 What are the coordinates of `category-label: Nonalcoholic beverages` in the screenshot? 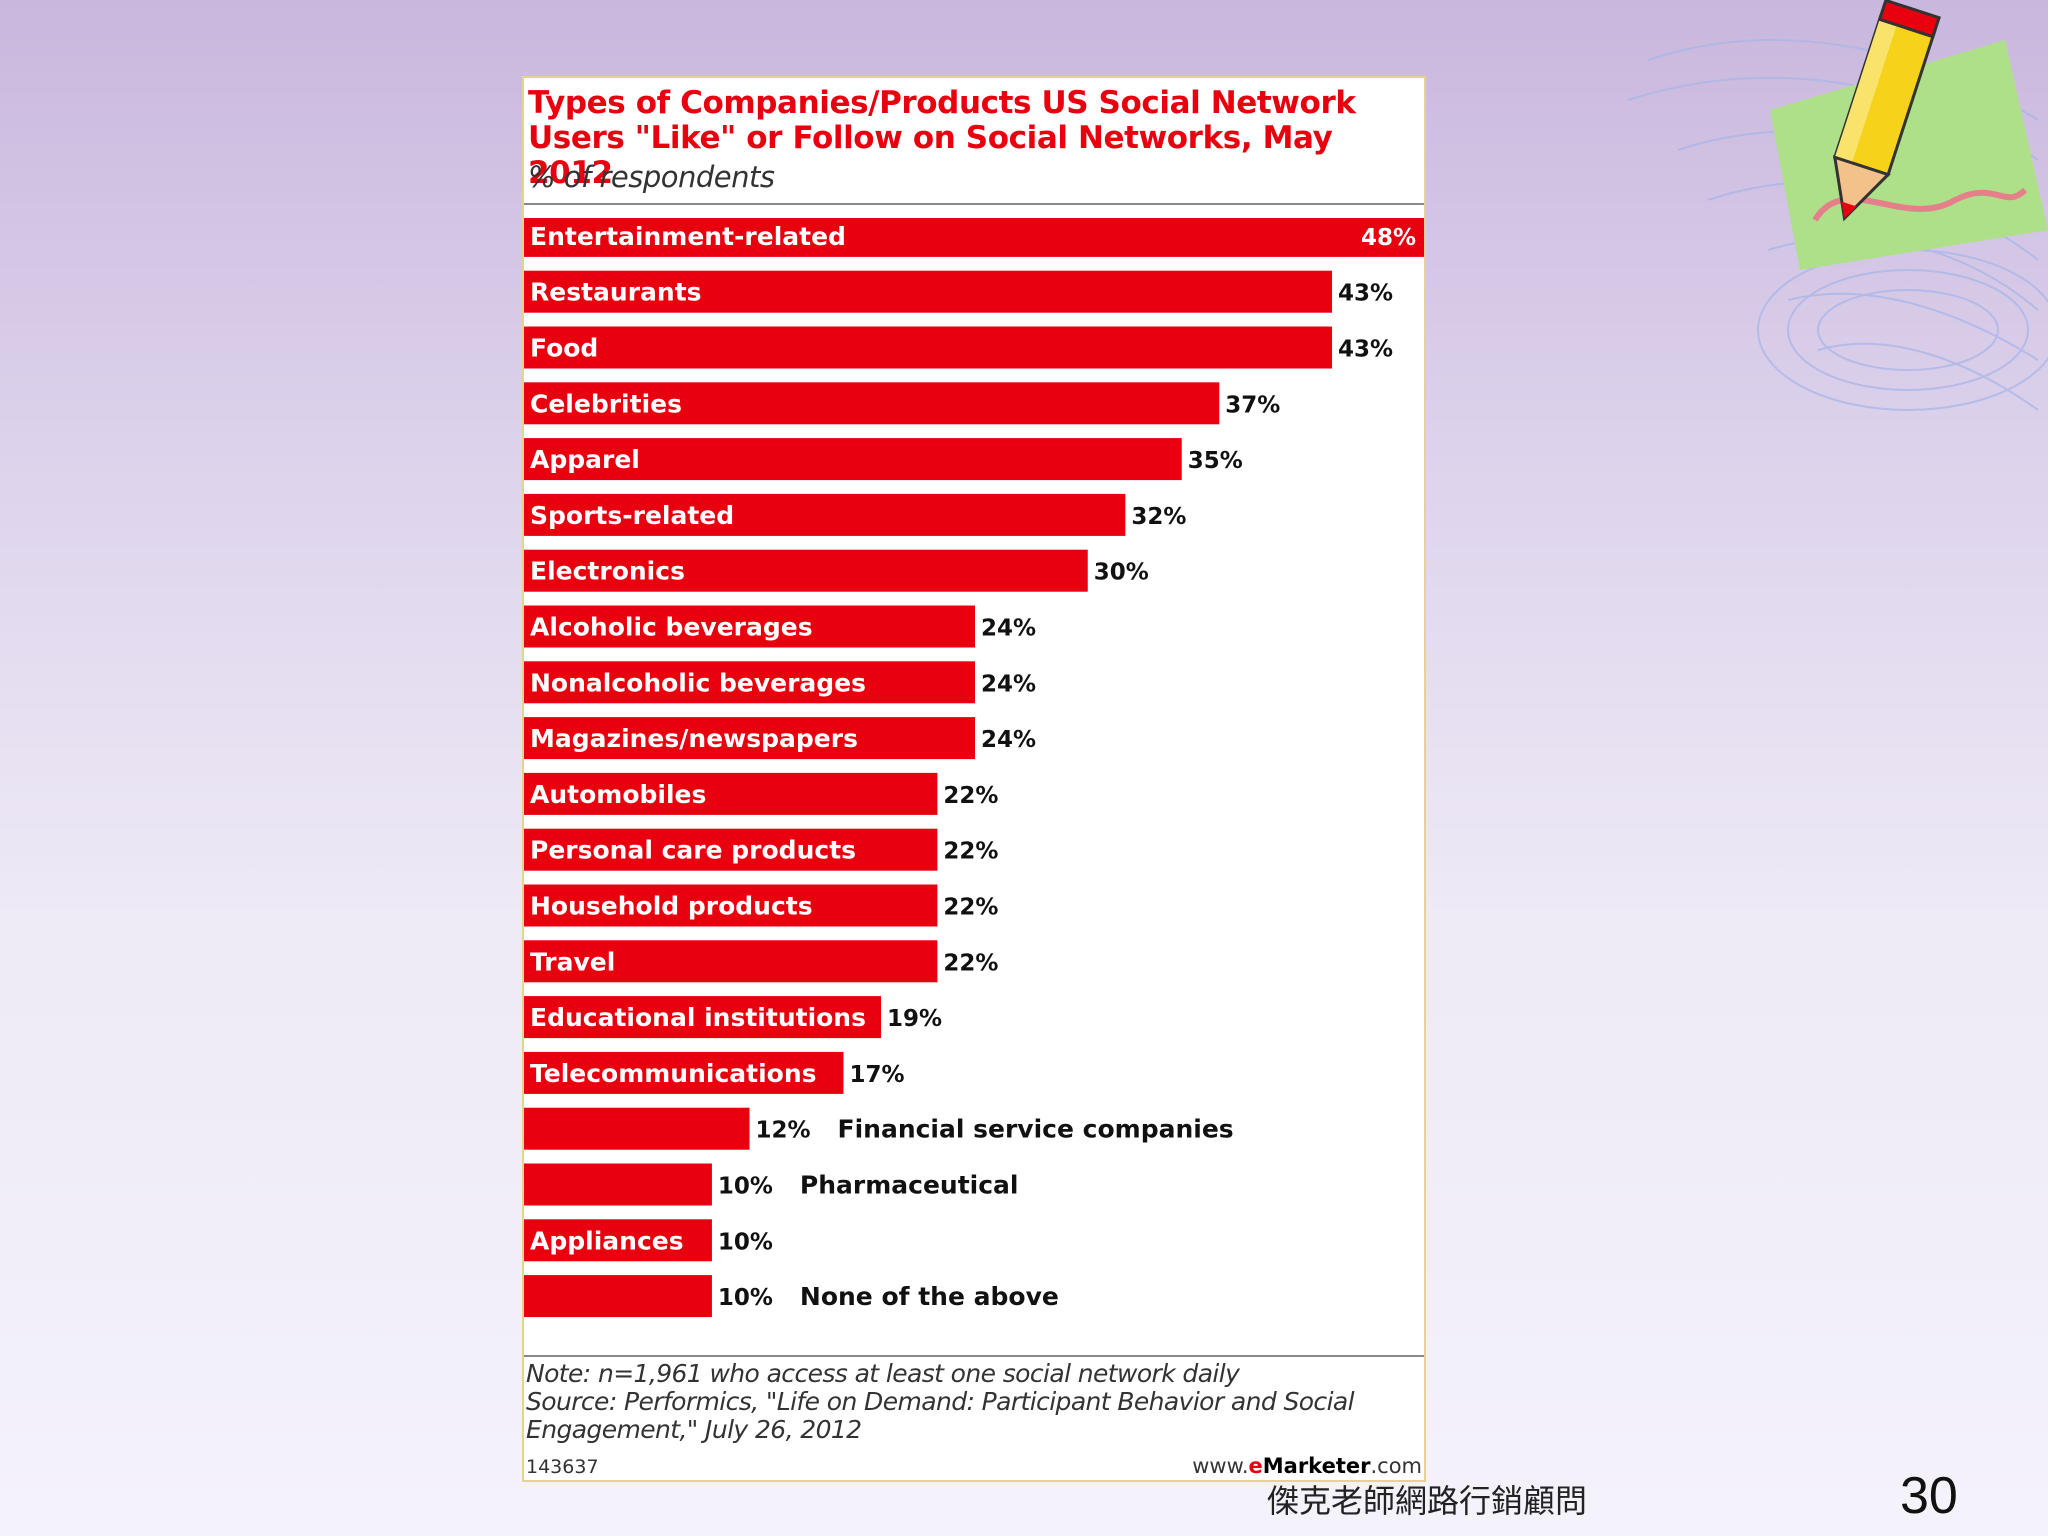 It's located at (698, 682).